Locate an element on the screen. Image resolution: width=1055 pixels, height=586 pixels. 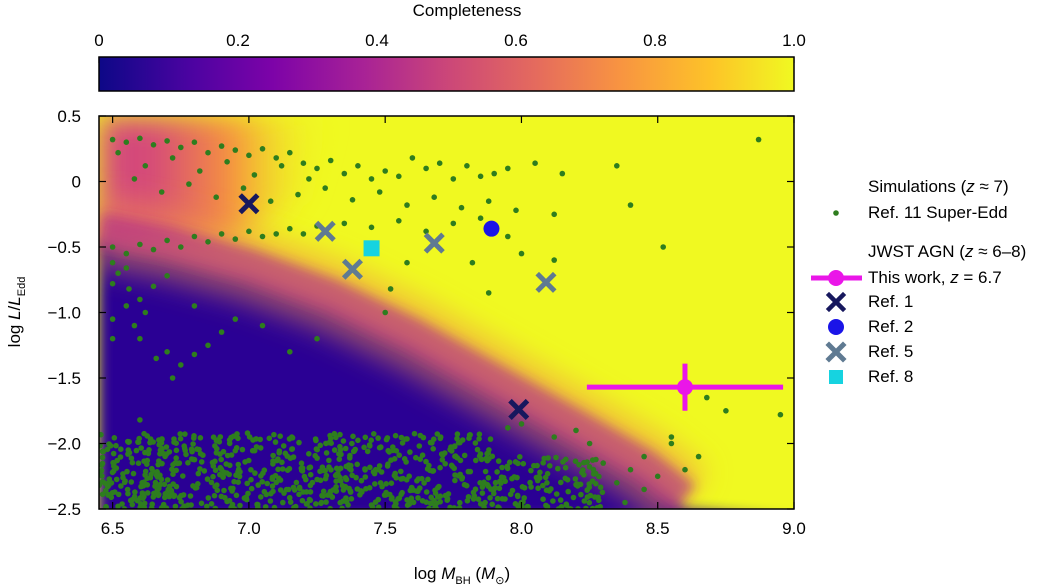
x-tick-label: 7.5 is located at coordinates (385, 528).